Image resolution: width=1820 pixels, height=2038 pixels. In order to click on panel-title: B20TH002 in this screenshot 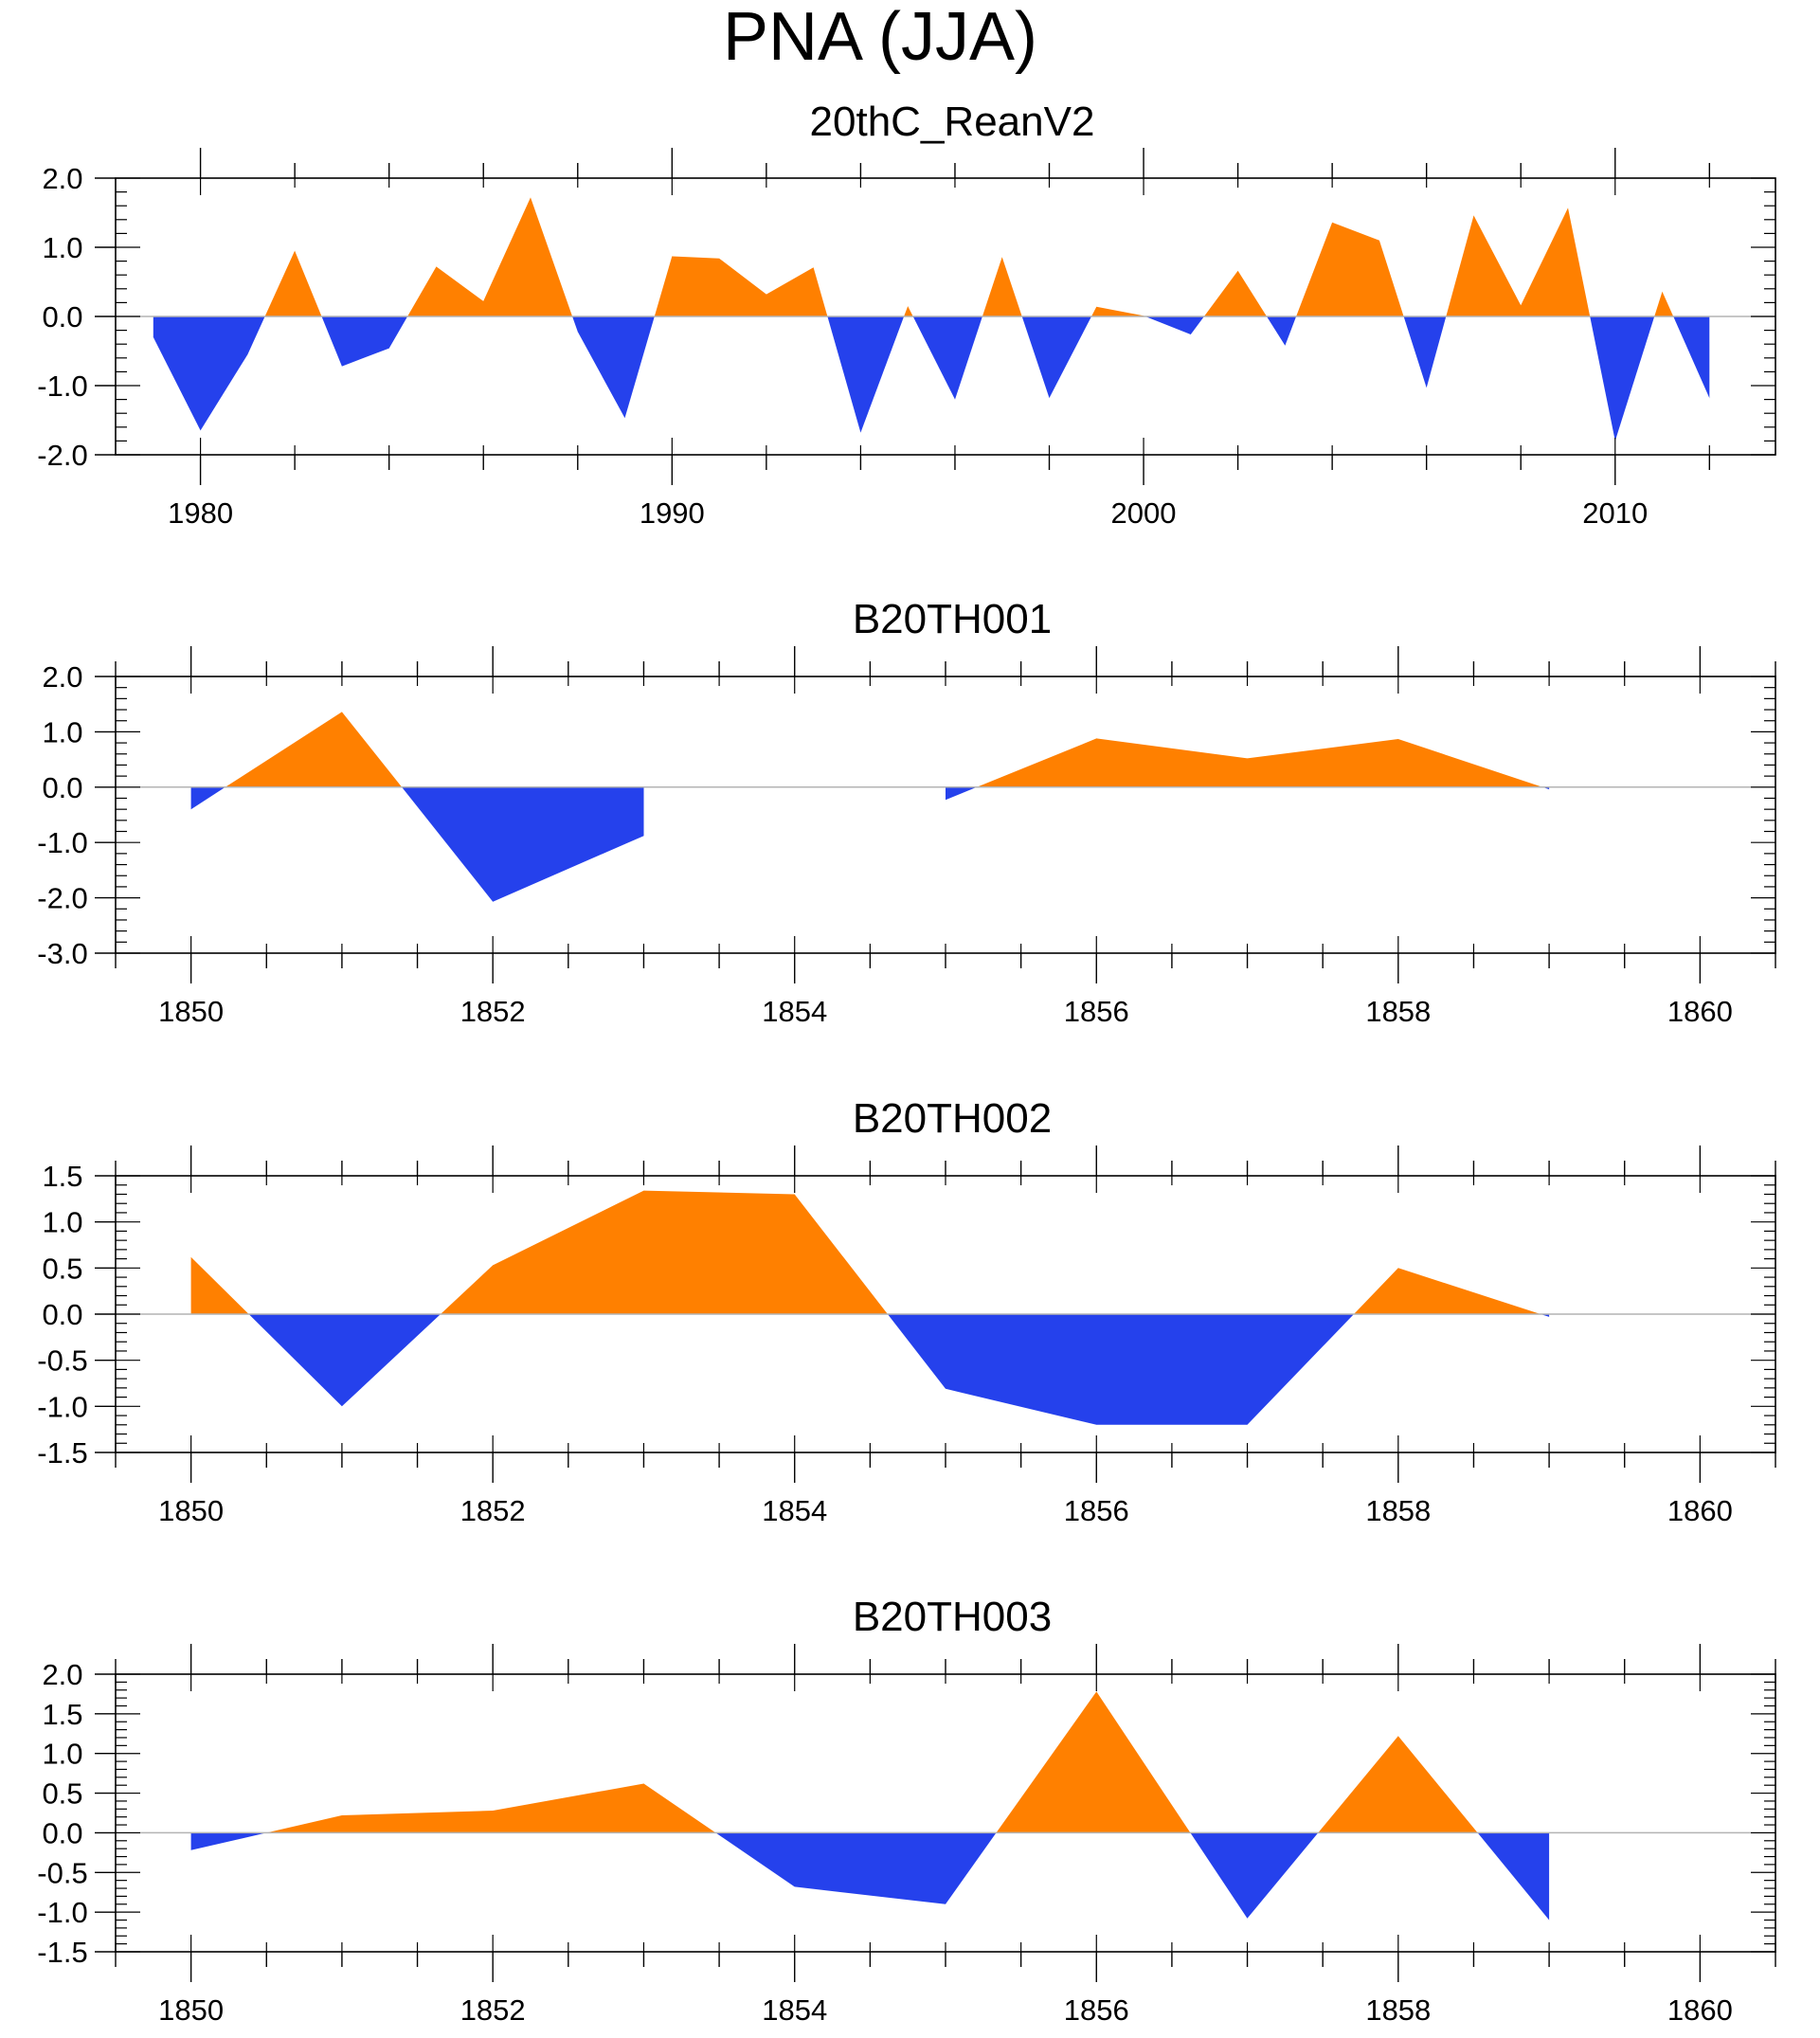, I will do `click(952, 1118)`.